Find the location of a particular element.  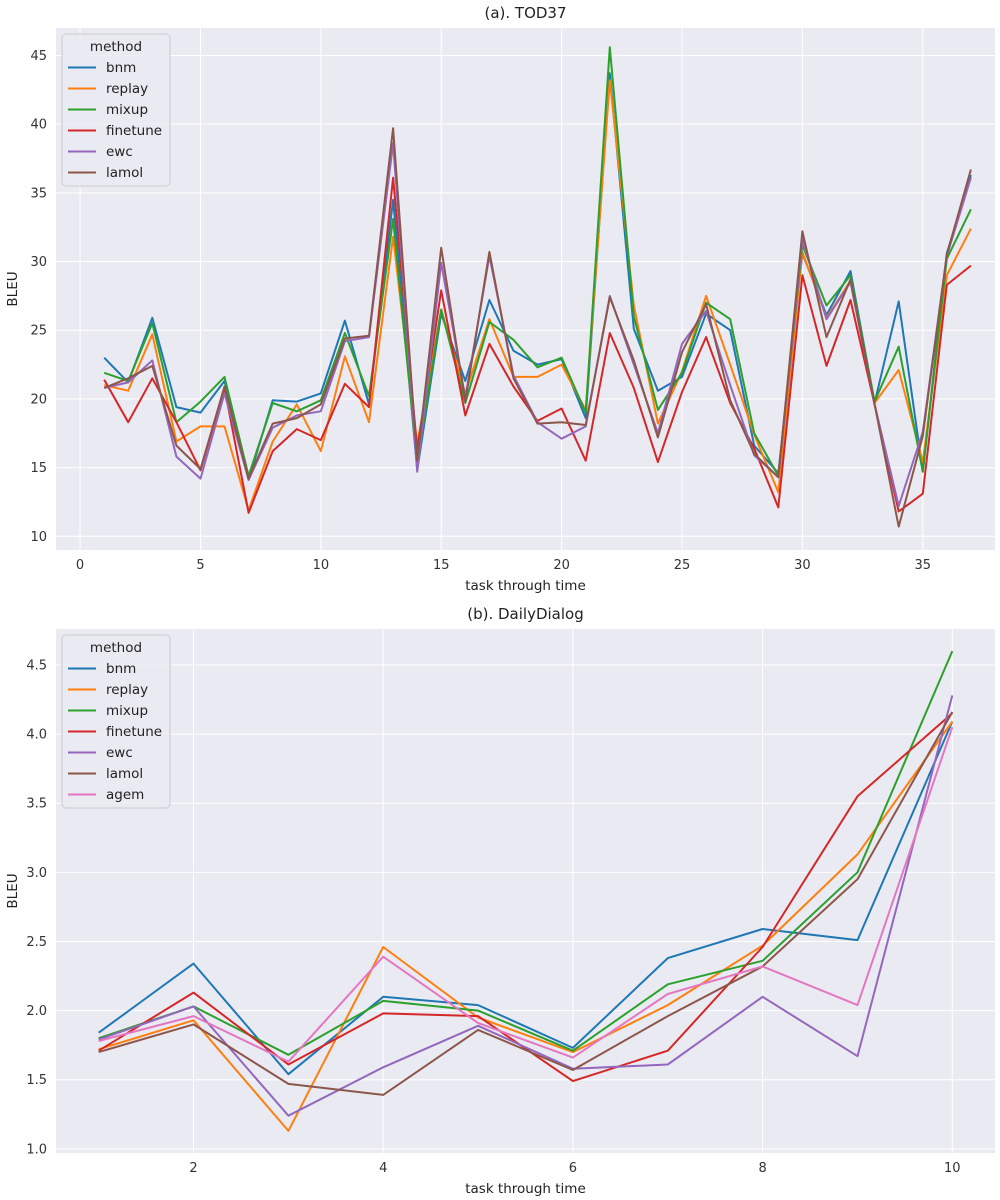

y-tick-label: 35 is located at coordinates (38, 193).